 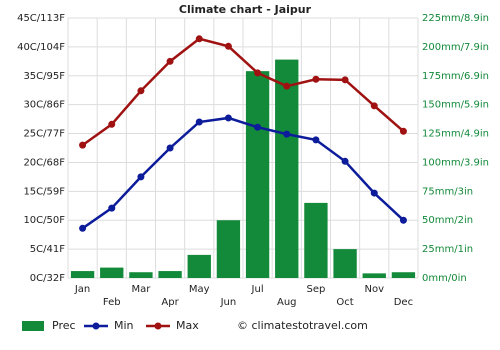 What do you see at coordinates (44, 105) in the screenshot?
I see `y-tick-label: 30C/86F` at bounding box center [44, 105].